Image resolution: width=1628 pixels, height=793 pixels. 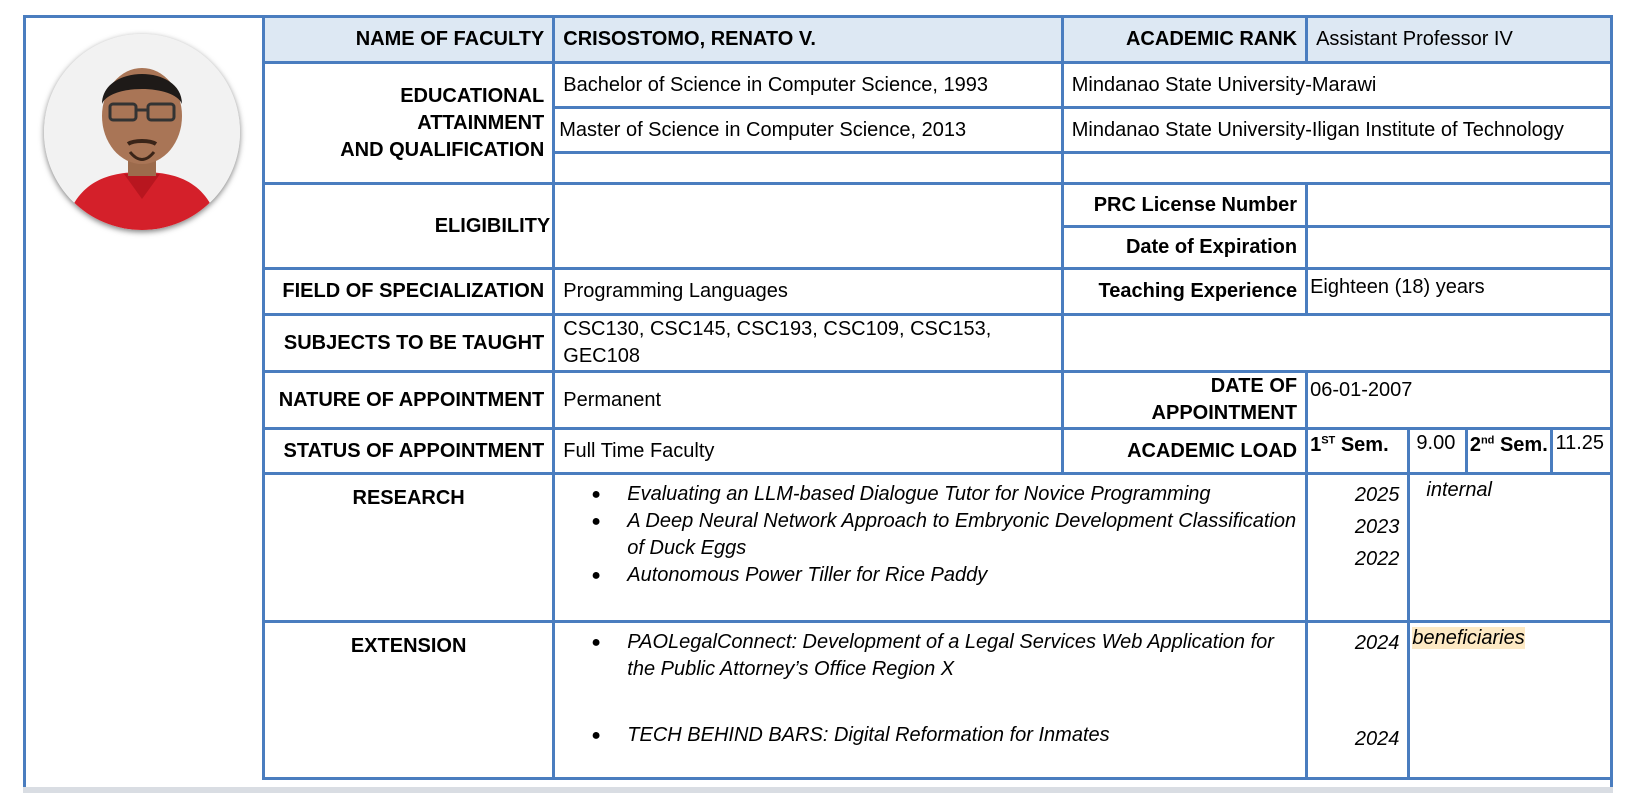 I want to click on extension-note-cell: beneficiaries, so click(x=1510, y=700).